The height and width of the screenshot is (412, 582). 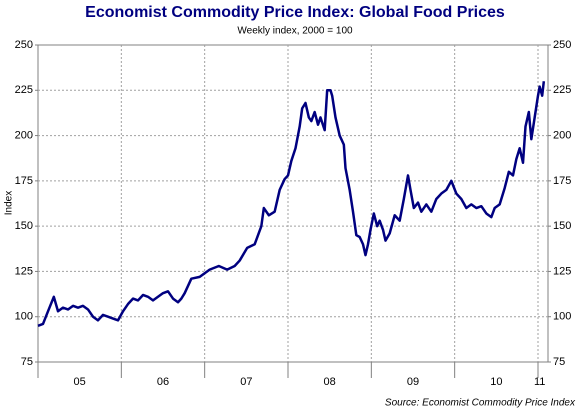 I want to click on y2-tick-label: 100, so click(x=562, y=317).